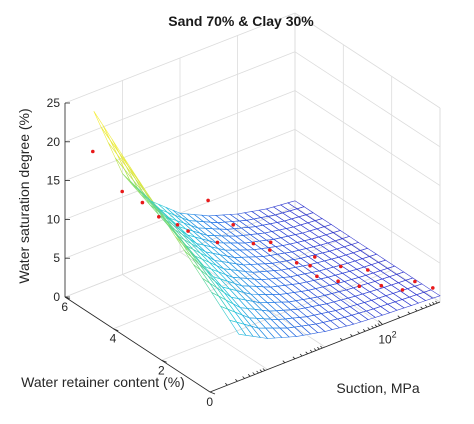  What do you see at coordinates (161, 370) in the screenshot?
I see `x-tick-label: 2` at bounding box center [161, 370].